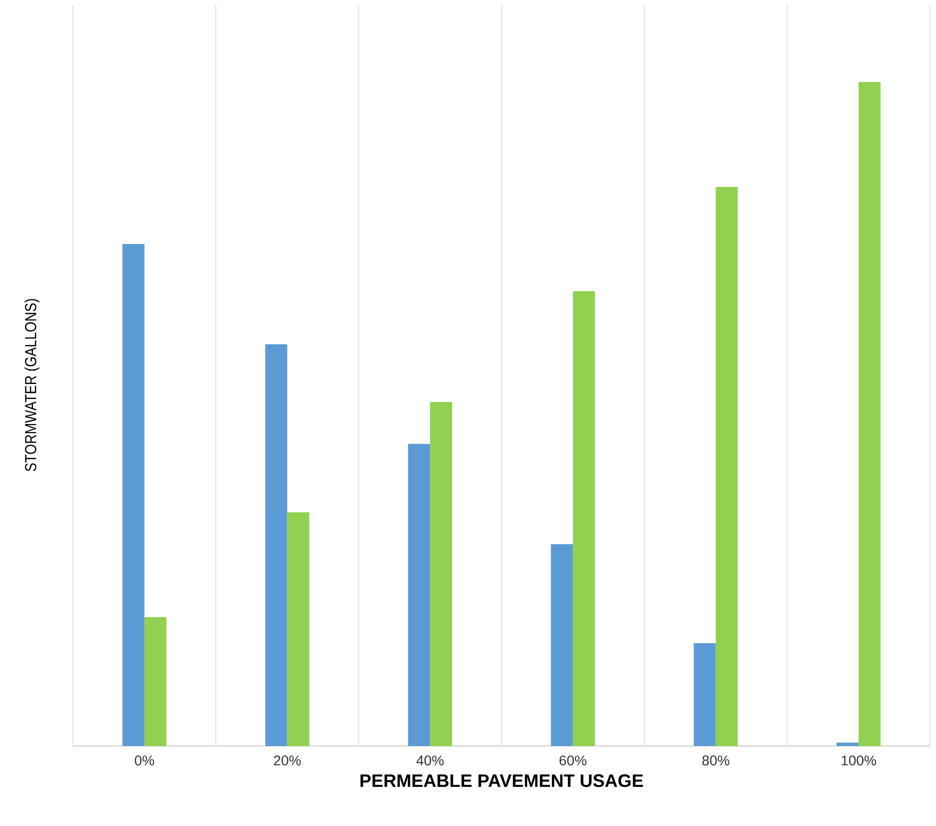  I want to click on x-tick-label: 0%, so click(144, 761).